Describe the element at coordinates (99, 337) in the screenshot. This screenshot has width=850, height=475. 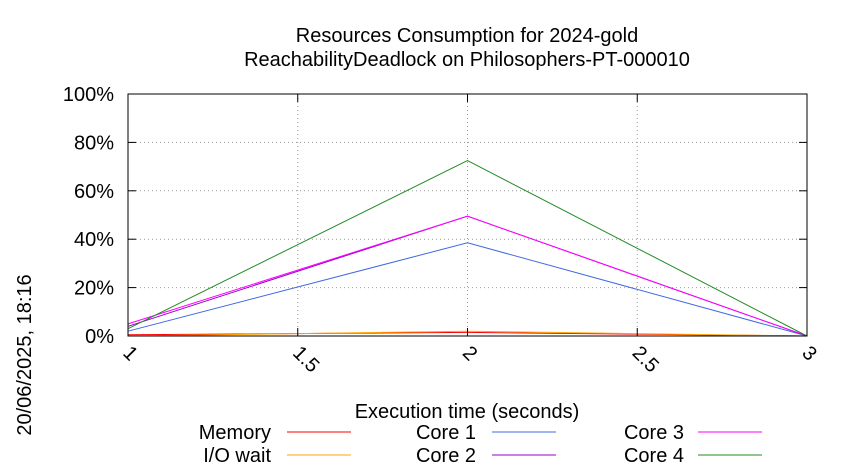
I see `y-tick-label: 0%` at that location.